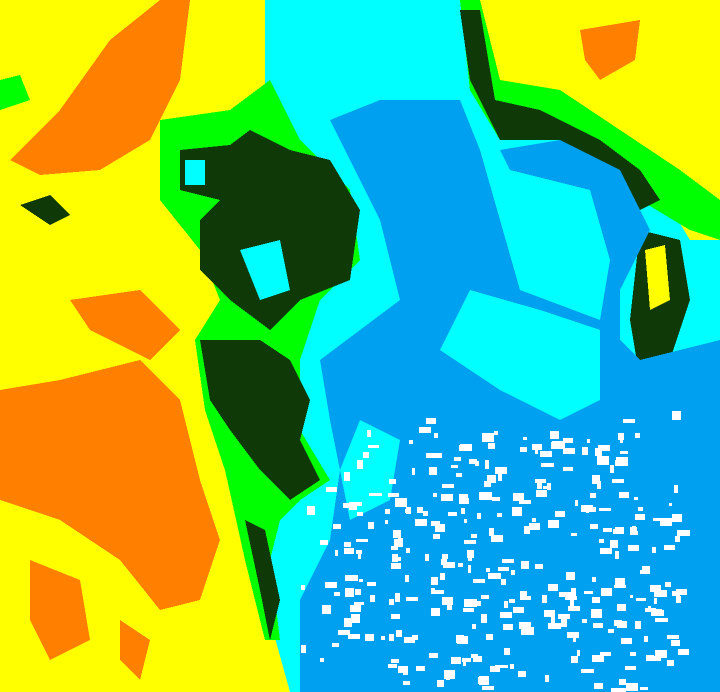 This screenshot has height=692, width=720. Describe the element at coordinates (135, 650) in the screenshot. I see `orange-region` at that location.